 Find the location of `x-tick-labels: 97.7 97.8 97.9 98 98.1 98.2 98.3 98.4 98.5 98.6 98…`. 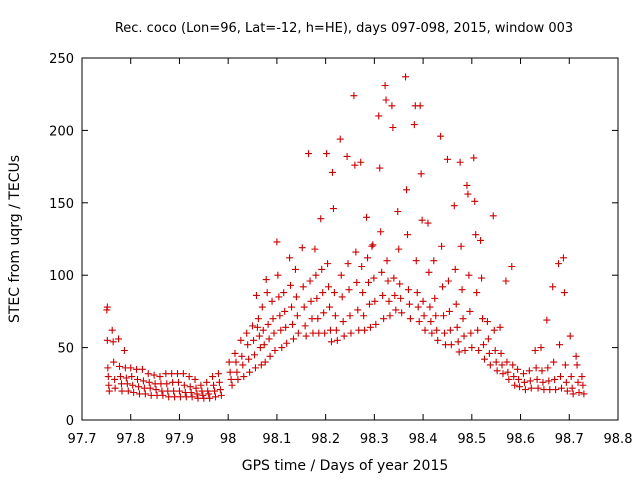

x-tick-labels: 97.7 97.8 97.9 98 98.1 98.2 98.3 98.4 98.5 98.6 98… is located at coordinates (350, 439).